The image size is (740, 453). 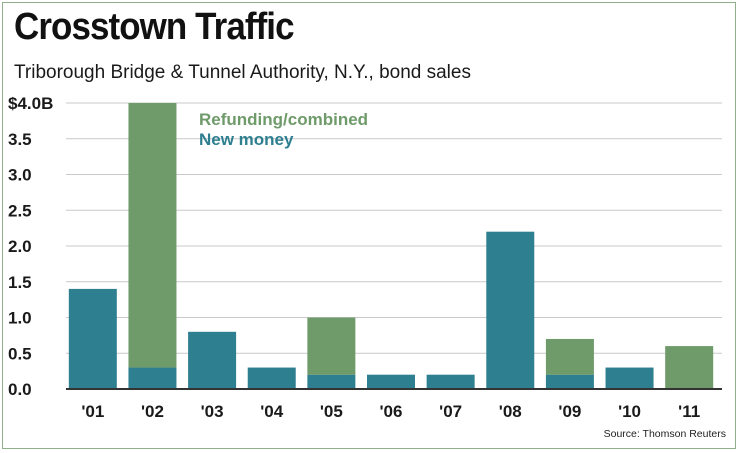 I want to click on x-tick-label: '10, so click(x=629, y=411).